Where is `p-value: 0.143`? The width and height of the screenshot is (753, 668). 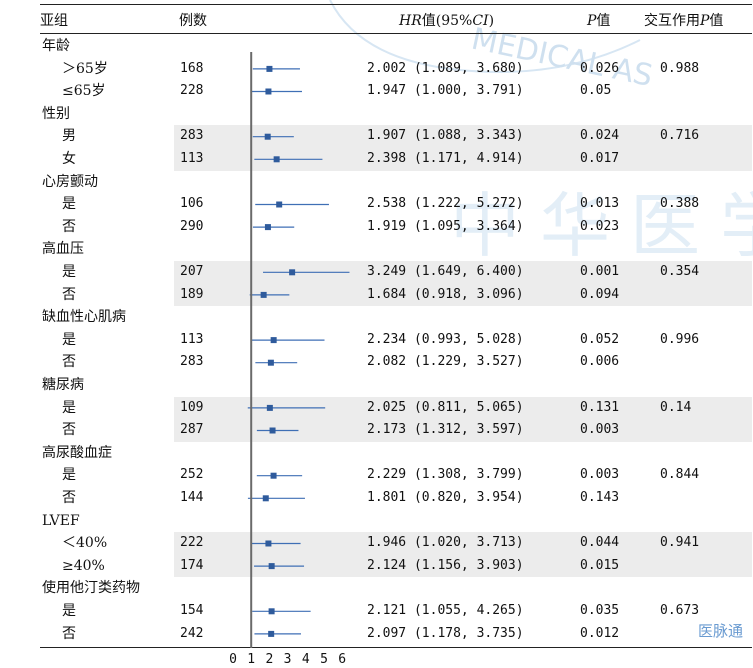 p-value: 0.143 is located at coordinates (600, 497).